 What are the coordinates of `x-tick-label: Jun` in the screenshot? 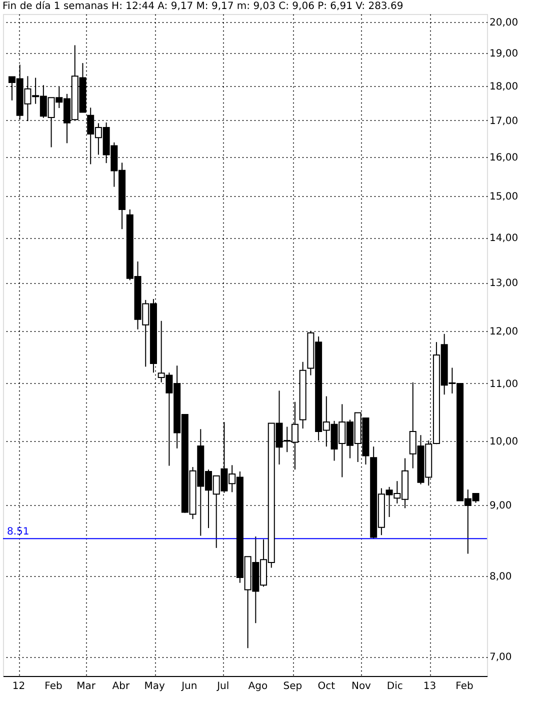 It's located at (189, 686).